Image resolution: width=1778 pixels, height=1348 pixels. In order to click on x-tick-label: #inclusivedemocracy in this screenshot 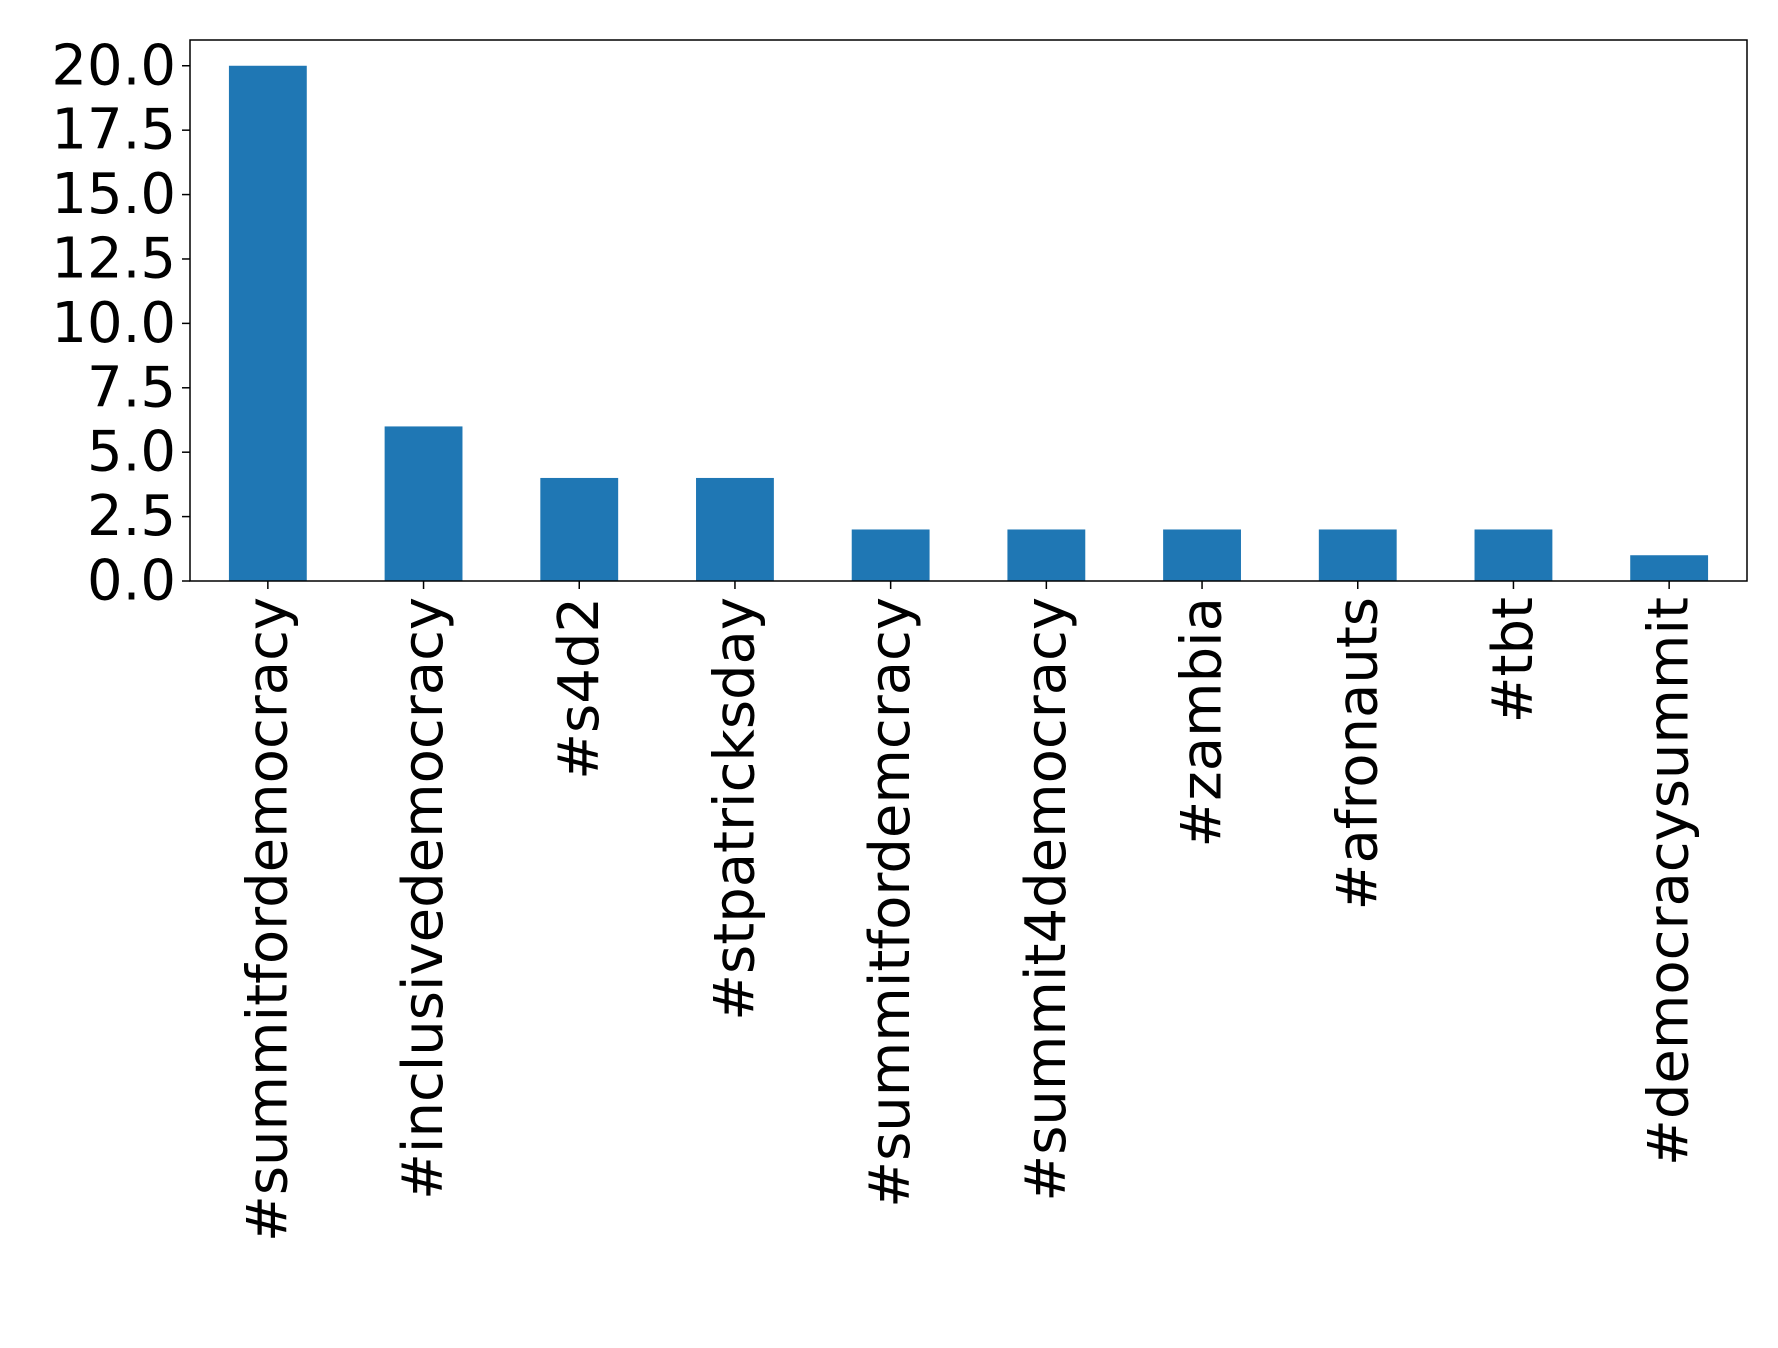, I will do `click(423, 898)`.